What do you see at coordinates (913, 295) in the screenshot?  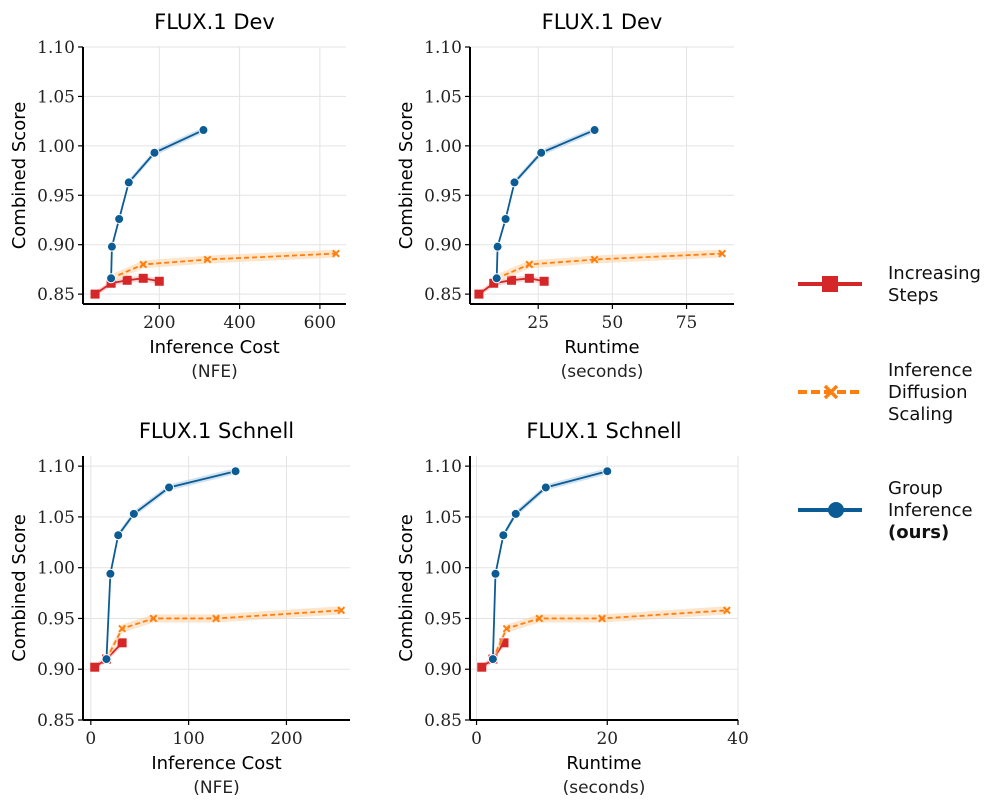 I see `legend-label-line: Steps` at bounding box center [913, 295].